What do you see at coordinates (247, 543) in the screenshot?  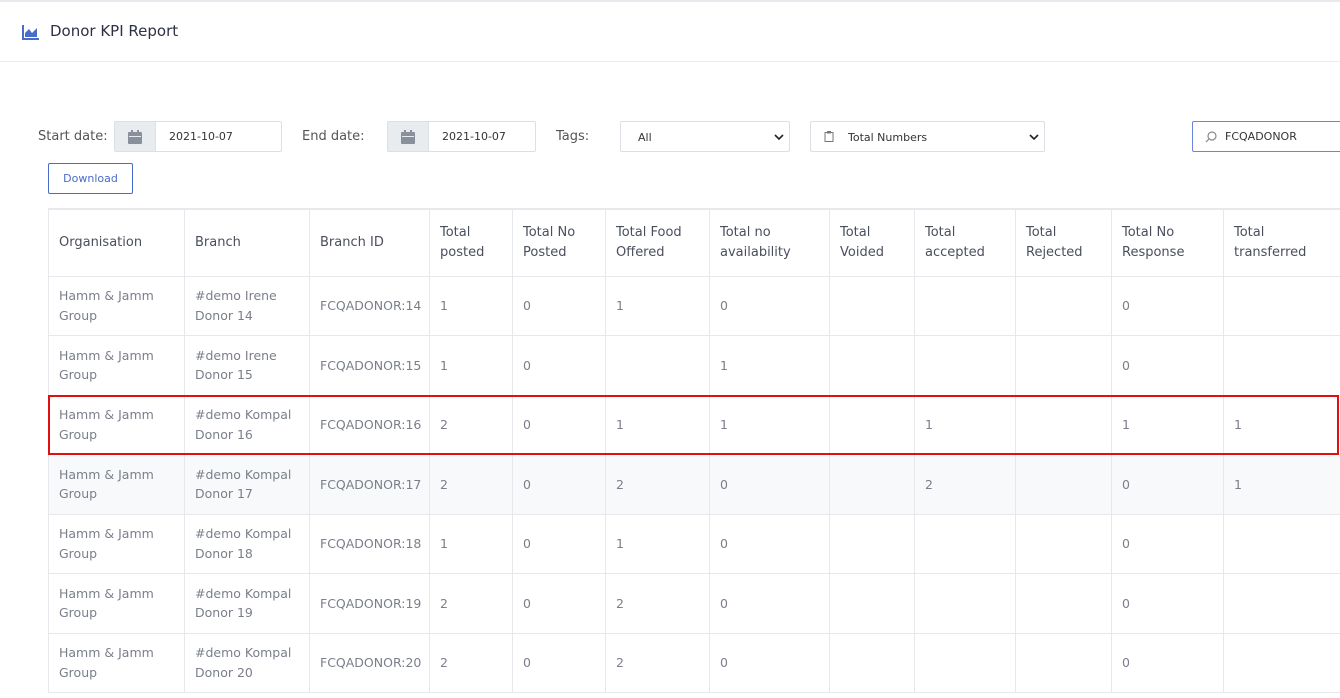 I see `table-cell: #demo Kompal Donor 18` at bounding box center [247, 543].